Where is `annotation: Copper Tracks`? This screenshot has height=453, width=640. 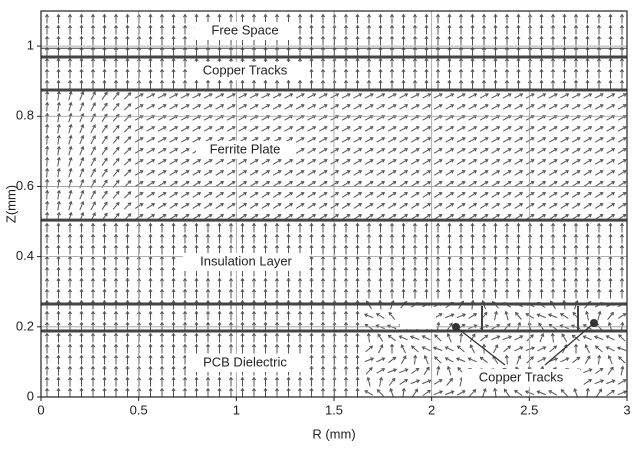 annotation: Copper Tracks is located at coordinates (245, 69).